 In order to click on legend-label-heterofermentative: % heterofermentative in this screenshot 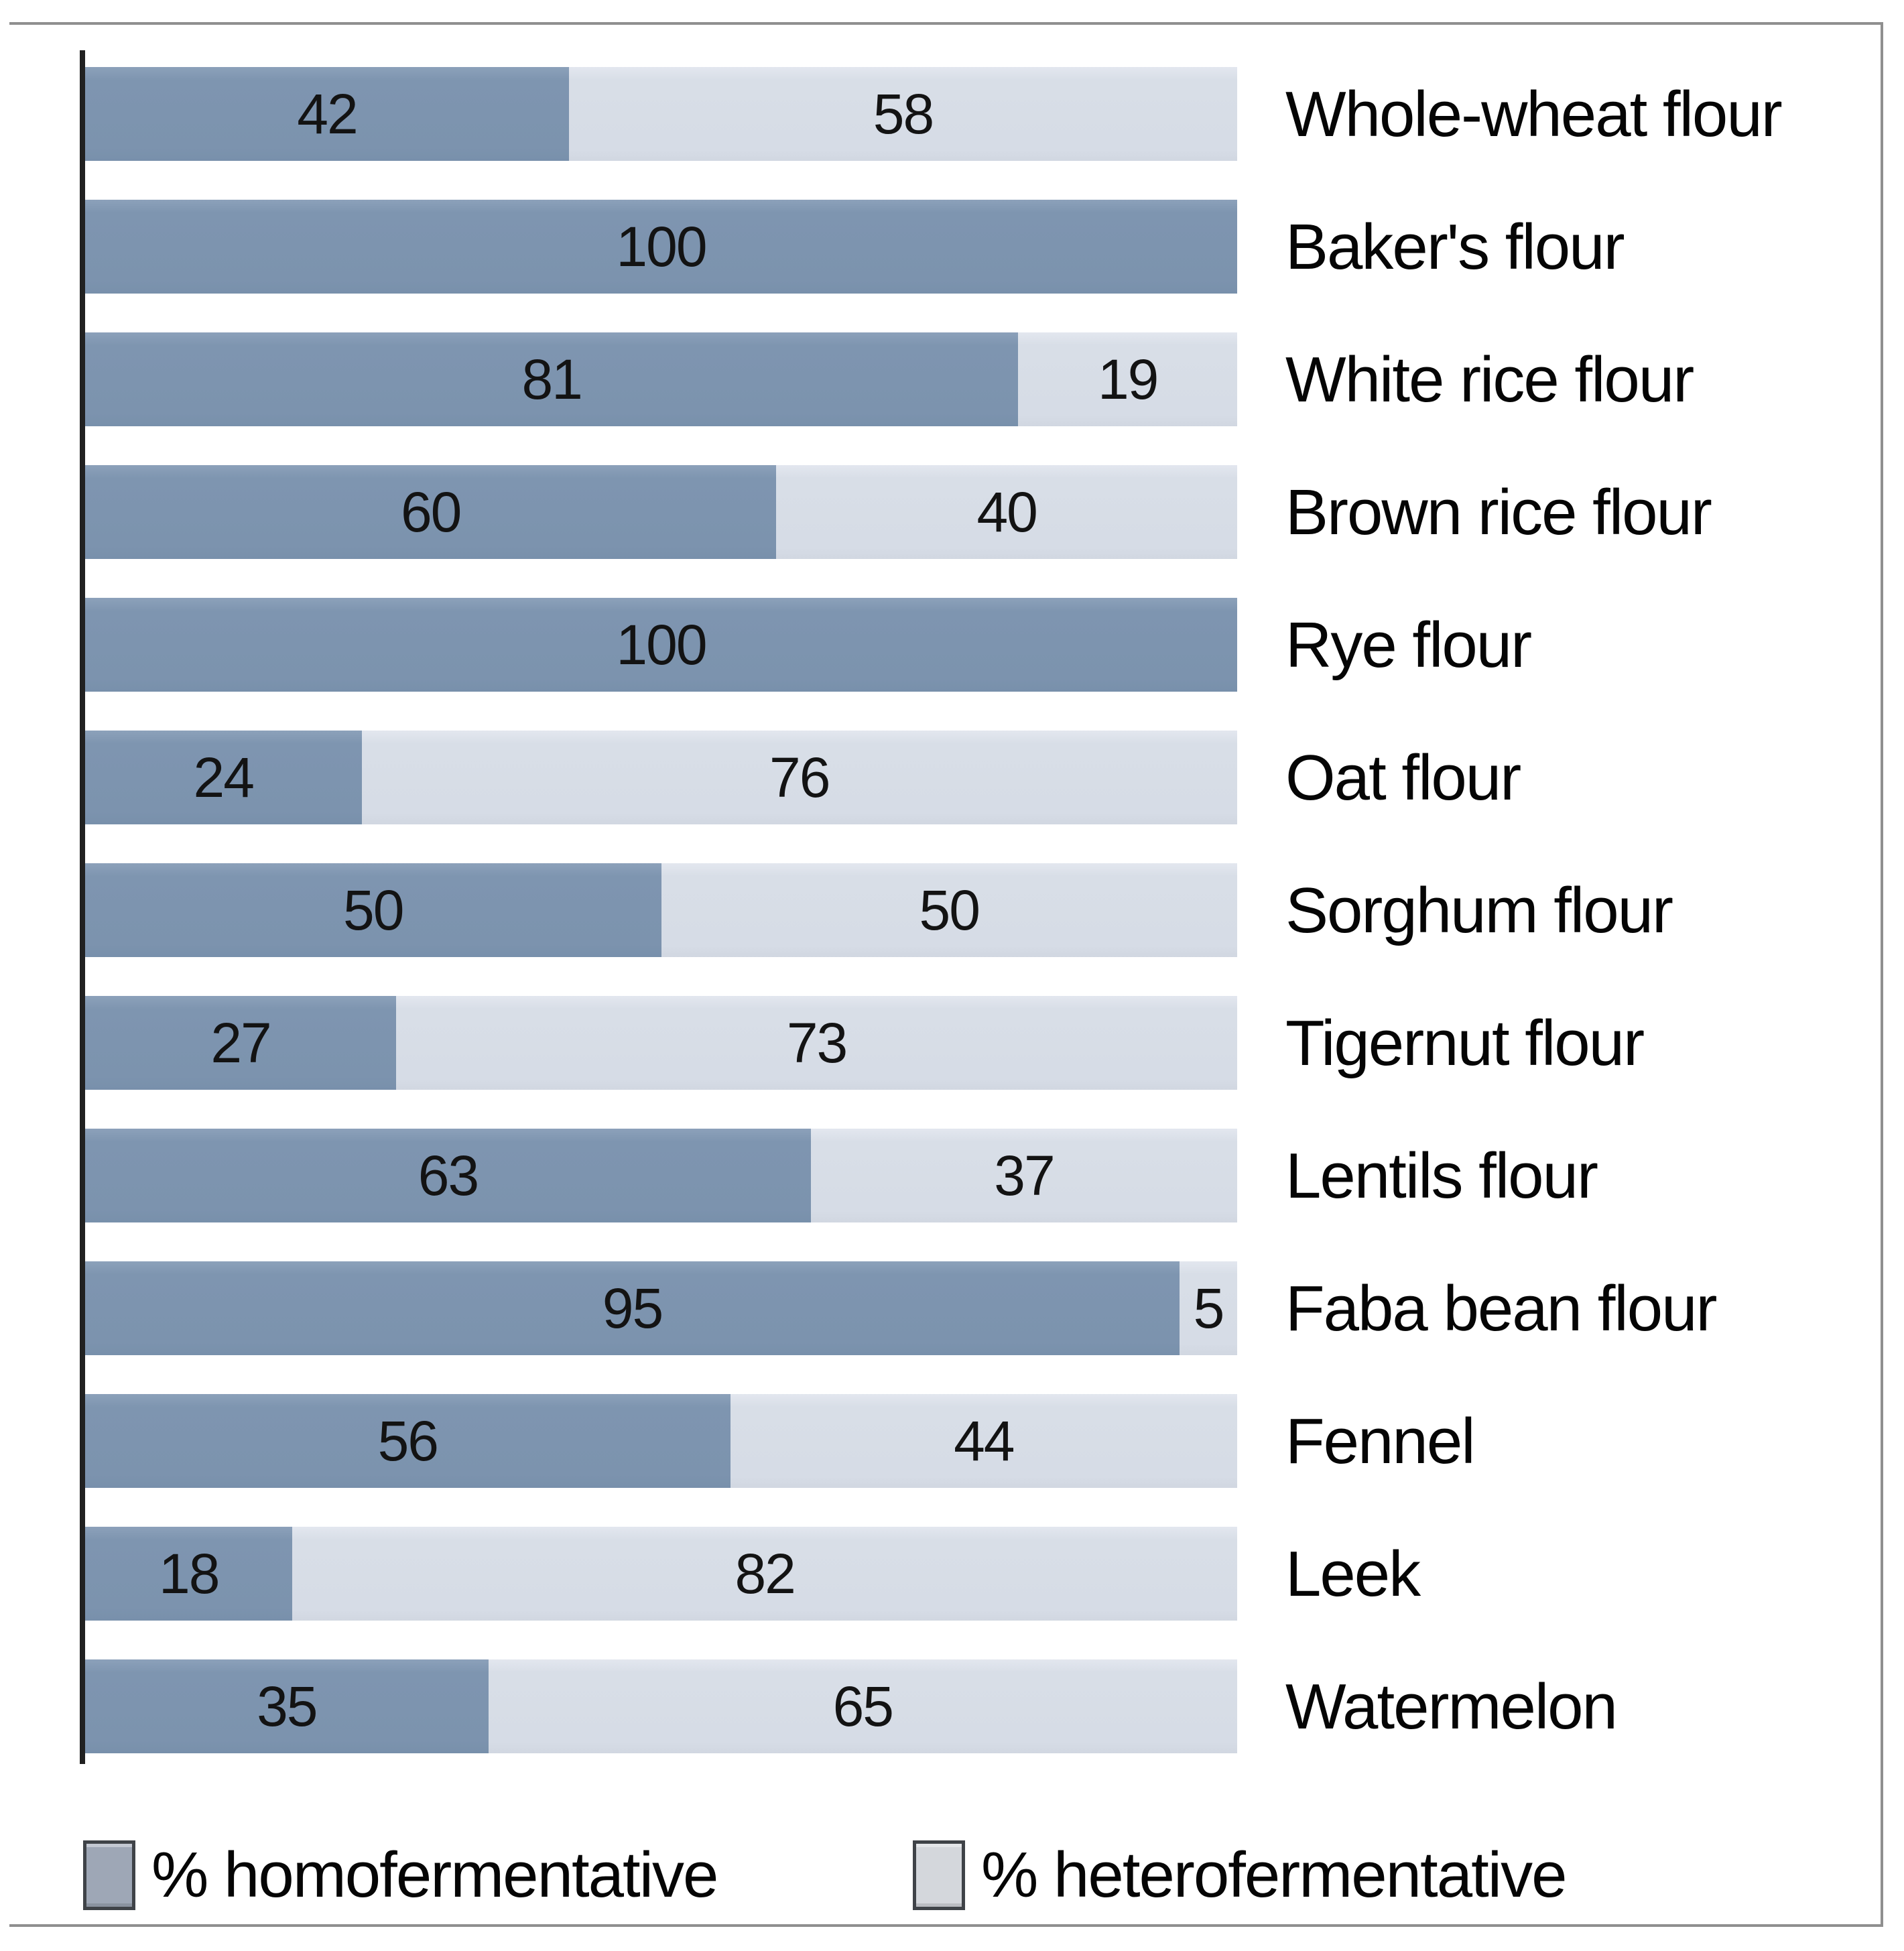, I will do `click(1274, 1875)`.